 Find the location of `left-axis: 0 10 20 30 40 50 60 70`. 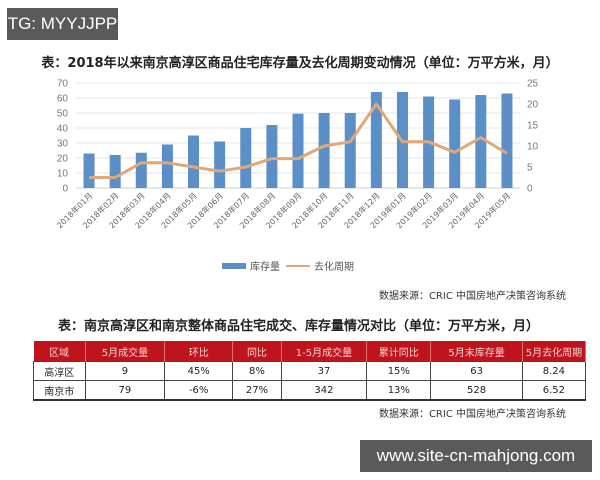

left-axis: 0 10 20 30 40 50 60 70 is located at coordinates (63, 137).